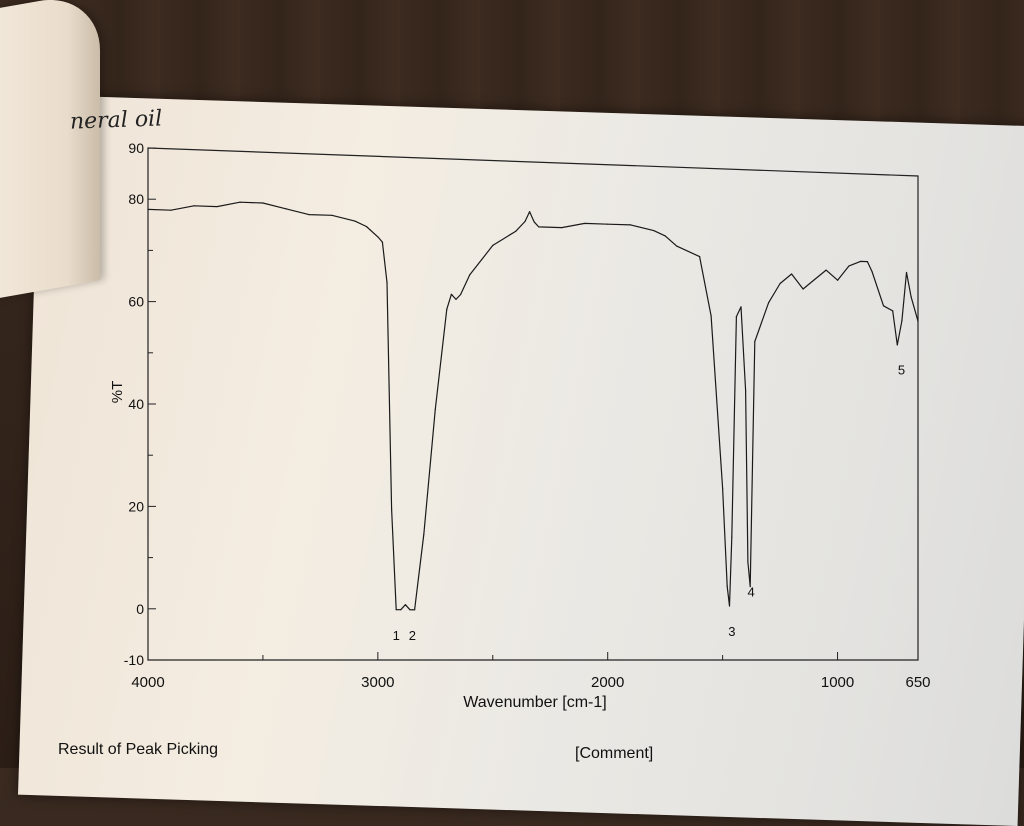  I want to click on peak-picking-label: Result of Peak Picking, so click(138, 749).